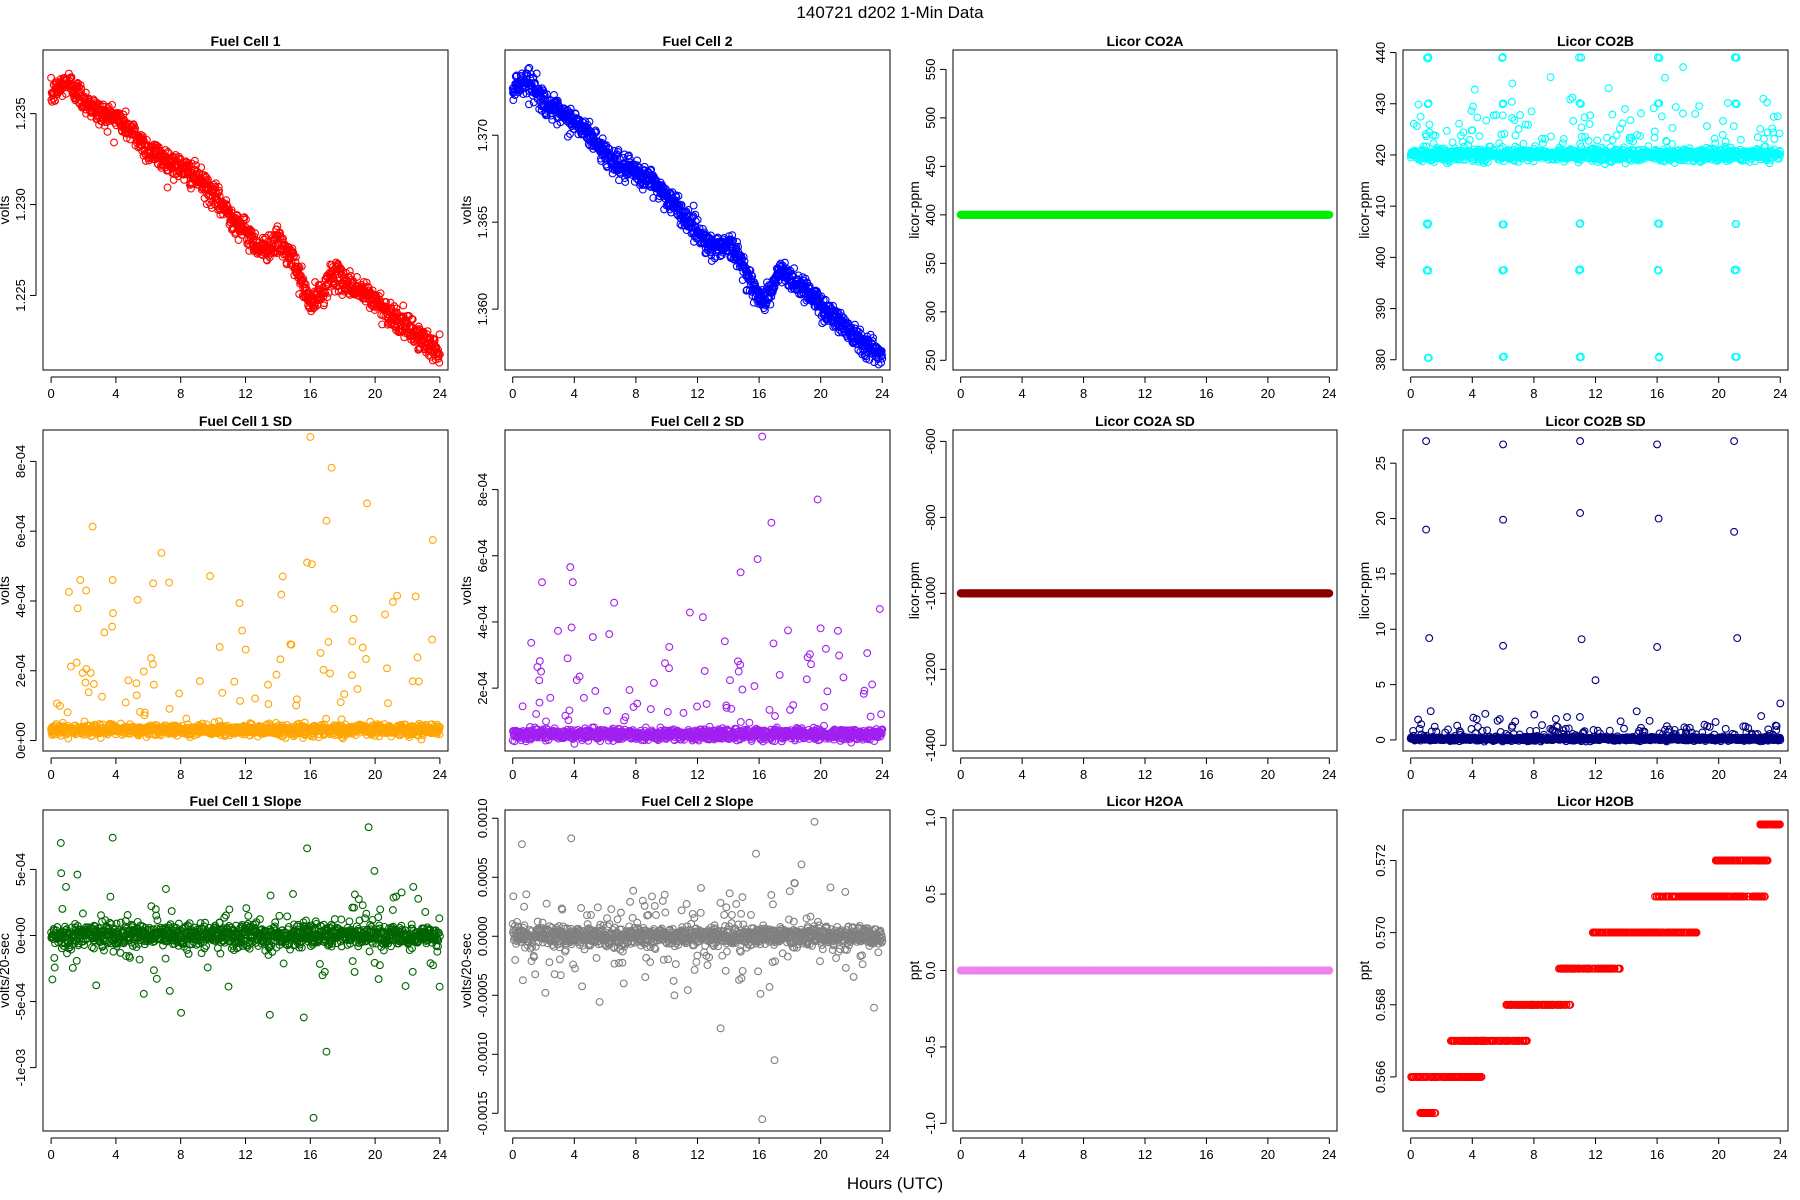 This screenshot has width=1800, height=1200. Describe the element at coordinates (930, 263) in the screenshot. I see `y-tick-label: 350` at that location.